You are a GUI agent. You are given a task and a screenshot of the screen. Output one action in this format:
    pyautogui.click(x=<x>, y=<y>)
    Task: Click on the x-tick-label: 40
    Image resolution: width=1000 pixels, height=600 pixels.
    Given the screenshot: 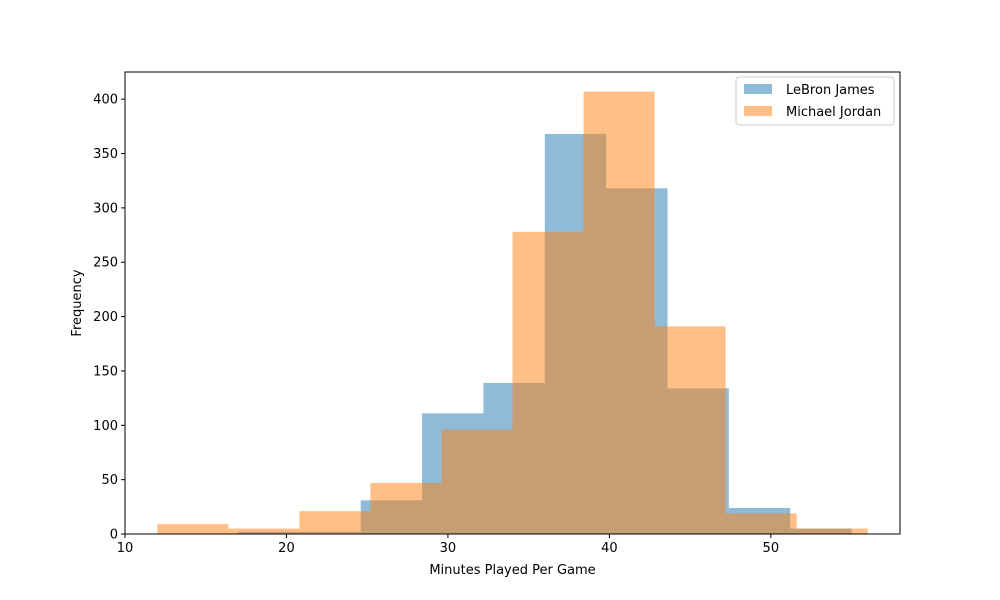 What is the action you would take?
    pyautogui.click(x=609, y=548)
    